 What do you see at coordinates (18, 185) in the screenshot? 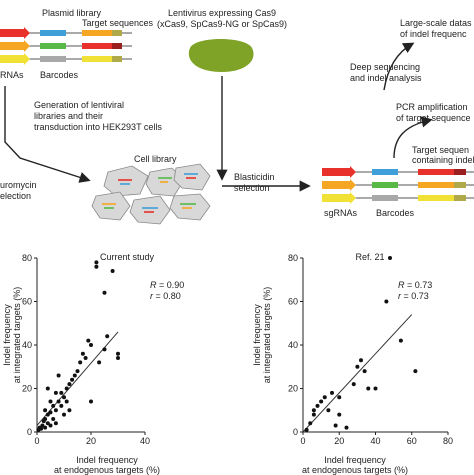
I see `puromycin-label-line1: uromycin` at bounding box center [18, 185].